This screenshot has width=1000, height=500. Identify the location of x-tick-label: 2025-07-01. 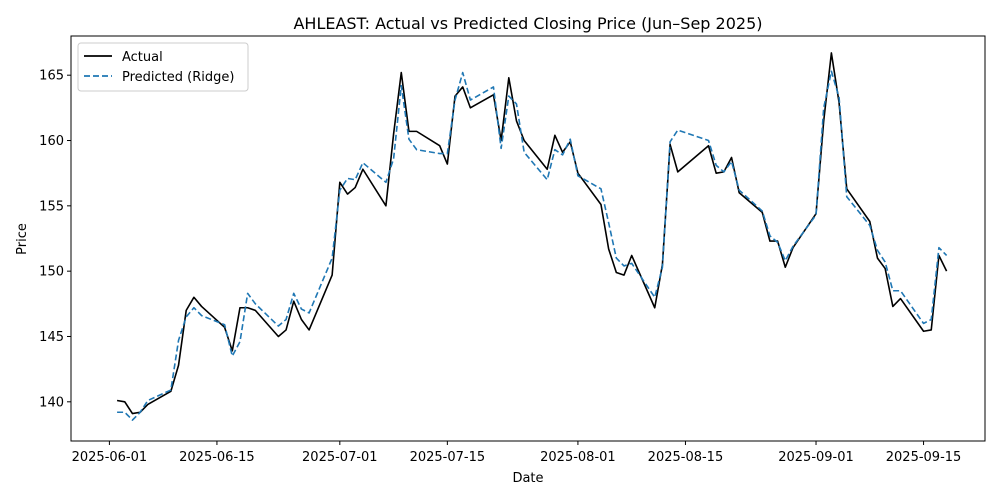
(340, 457).